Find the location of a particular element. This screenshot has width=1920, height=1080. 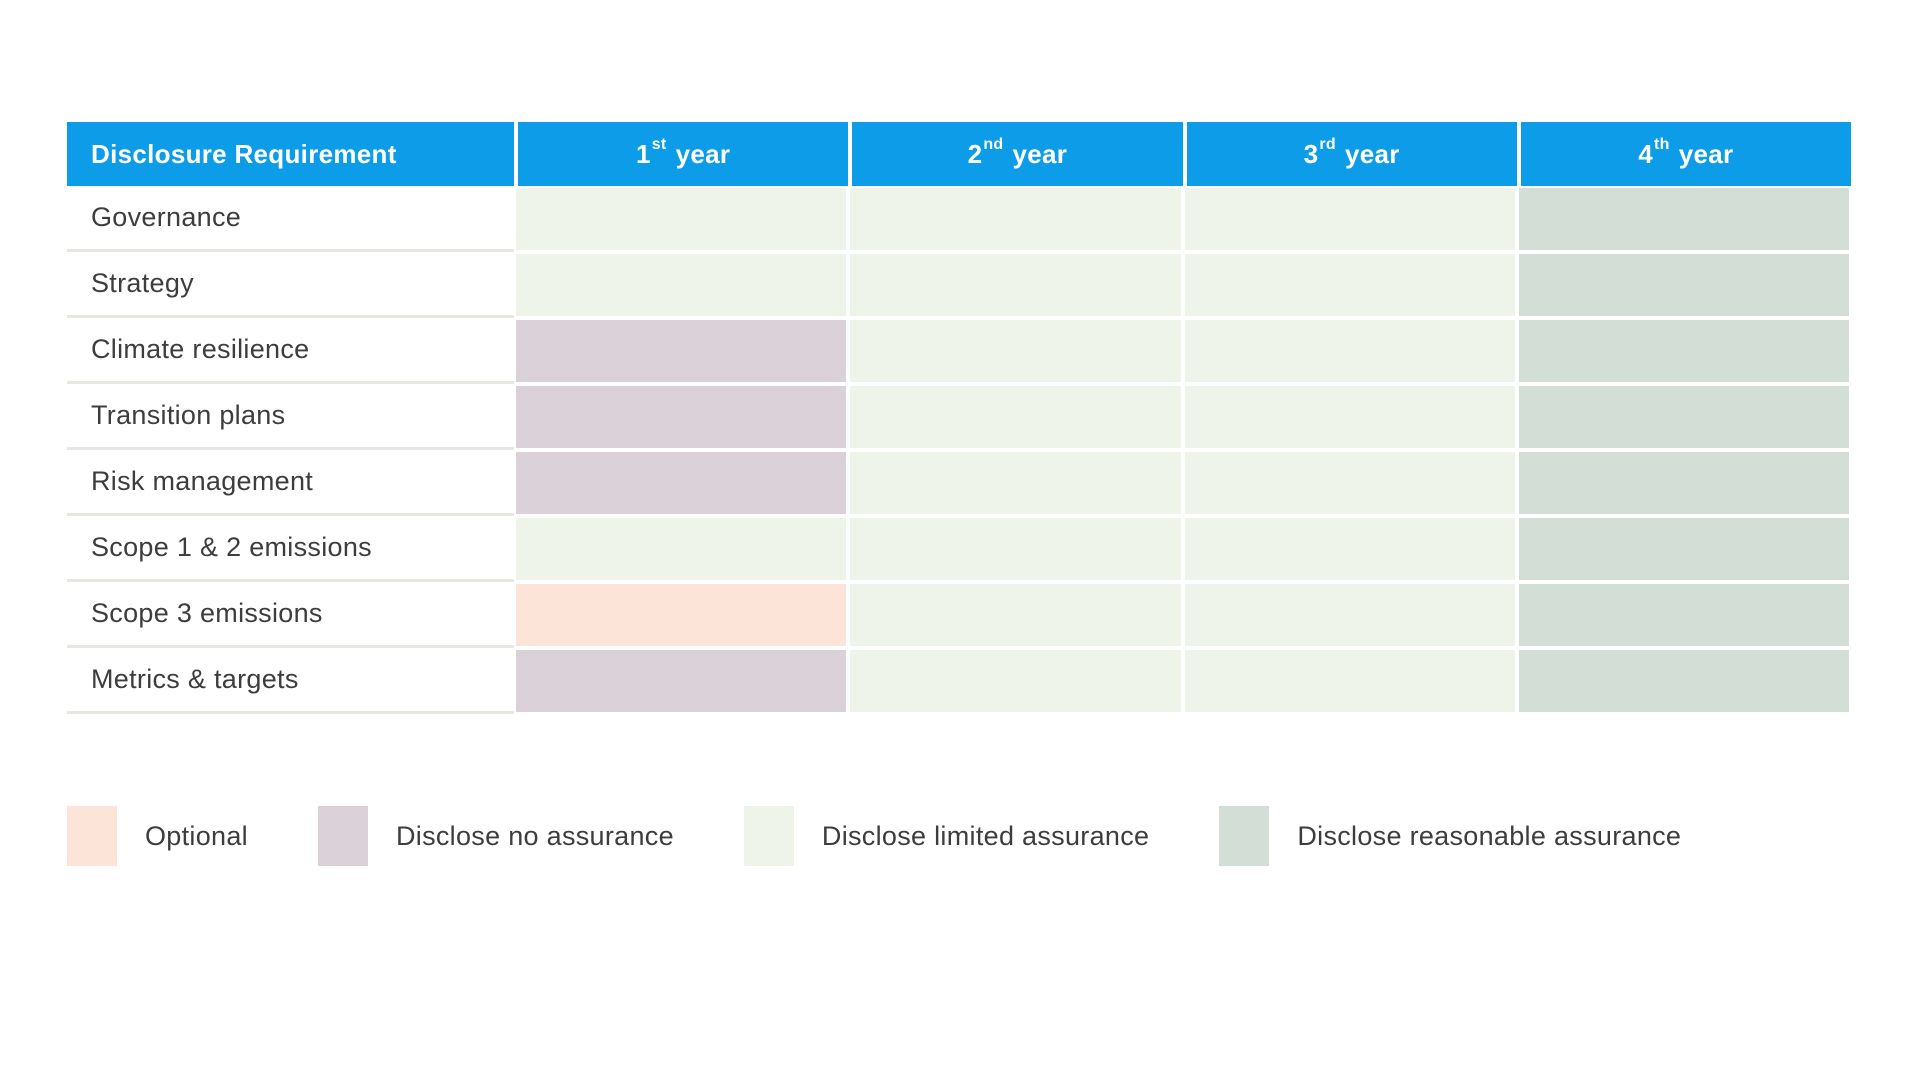

legend-label: Disclose limited assurance is located at coordinates (985, 835).